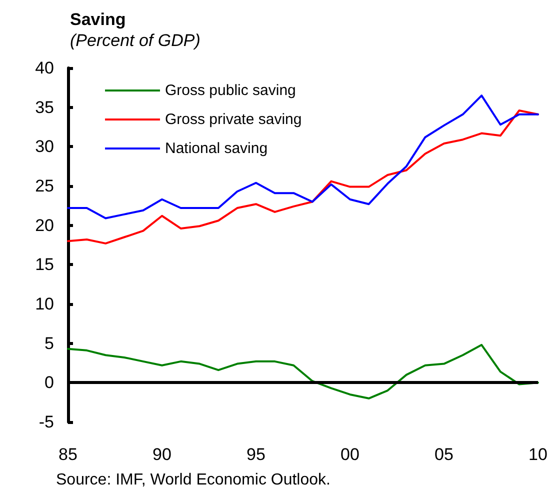 The width and height of the screenshot is (555, 494). Describe the element at coordinates (44, 107) in the screenshot. I see `y-tick-label: 35` at that location.